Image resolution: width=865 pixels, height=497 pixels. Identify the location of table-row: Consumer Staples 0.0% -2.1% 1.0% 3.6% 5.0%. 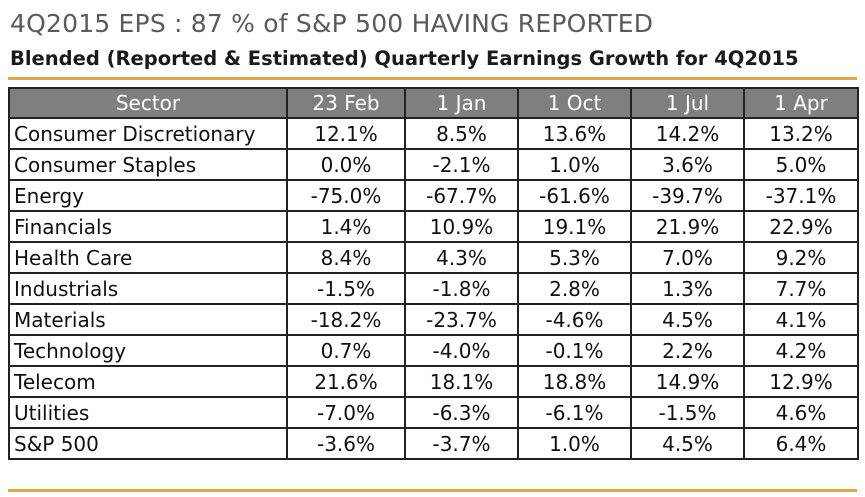
(433, 164).